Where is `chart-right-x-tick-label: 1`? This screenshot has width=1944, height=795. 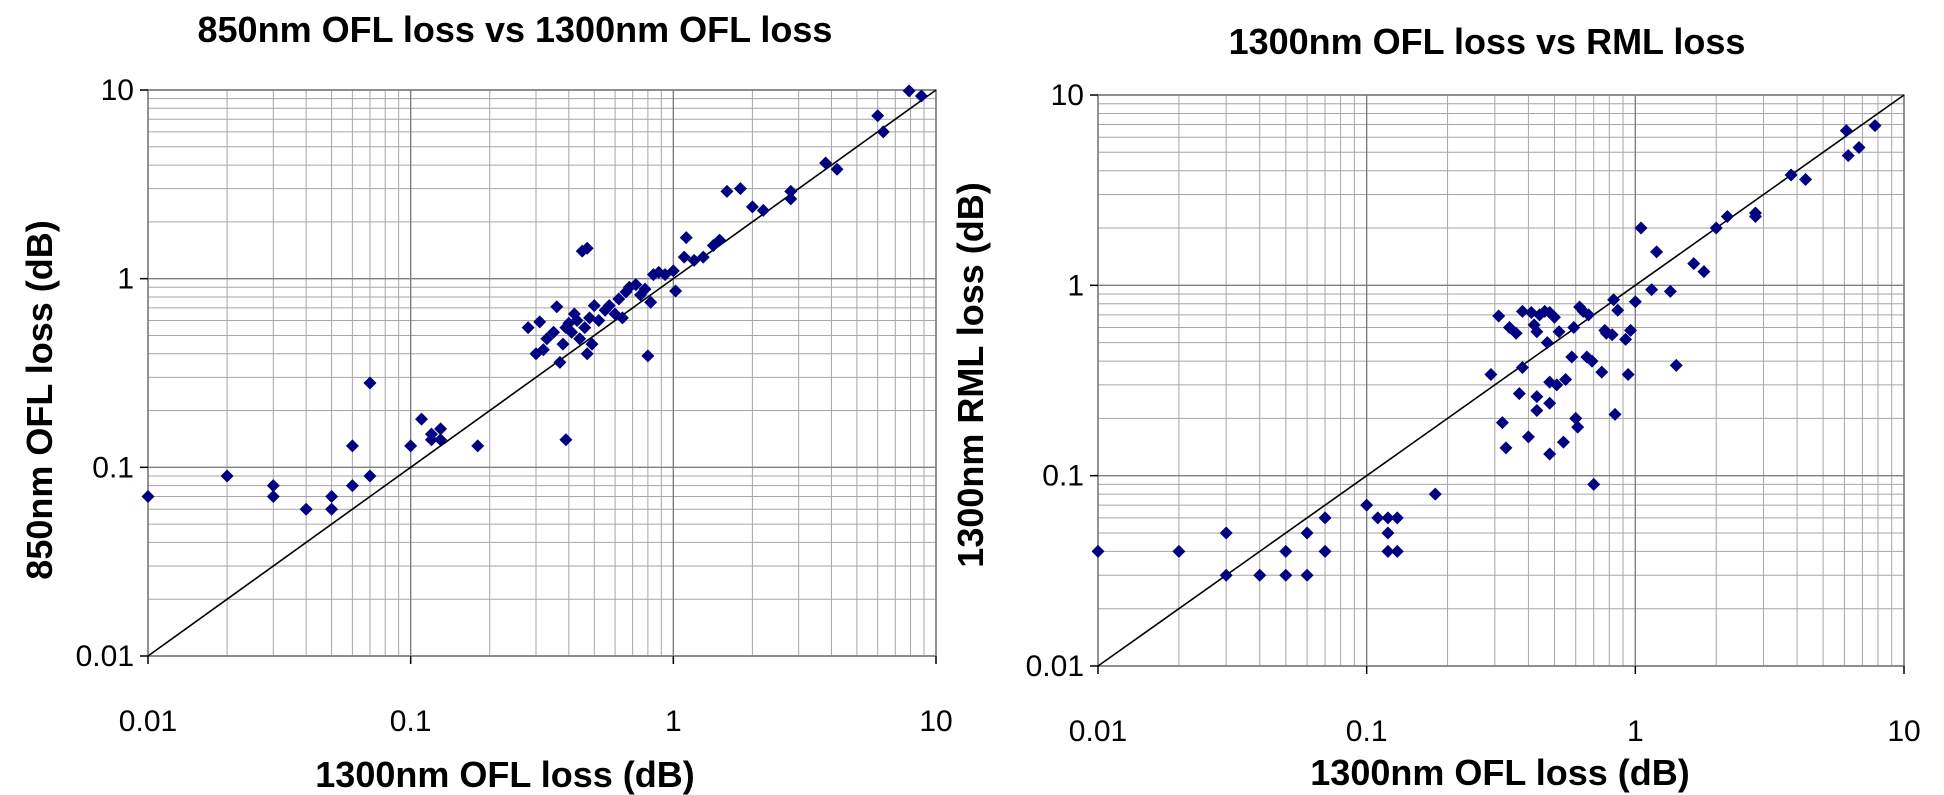 chart-right-x-tick-label: 1 is located at coordinates (1635, 731).